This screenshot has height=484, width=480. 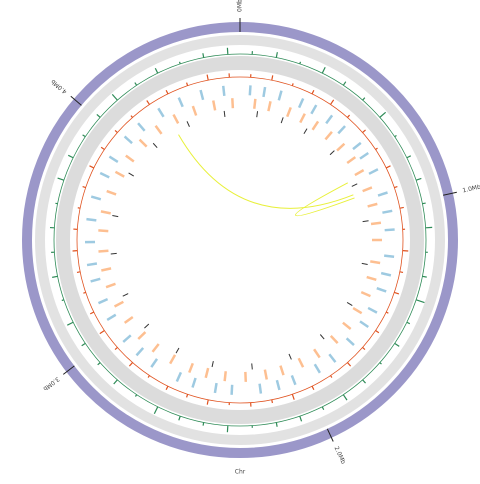 I want to click on axis-label: Chr, so click(x=240, y=472).